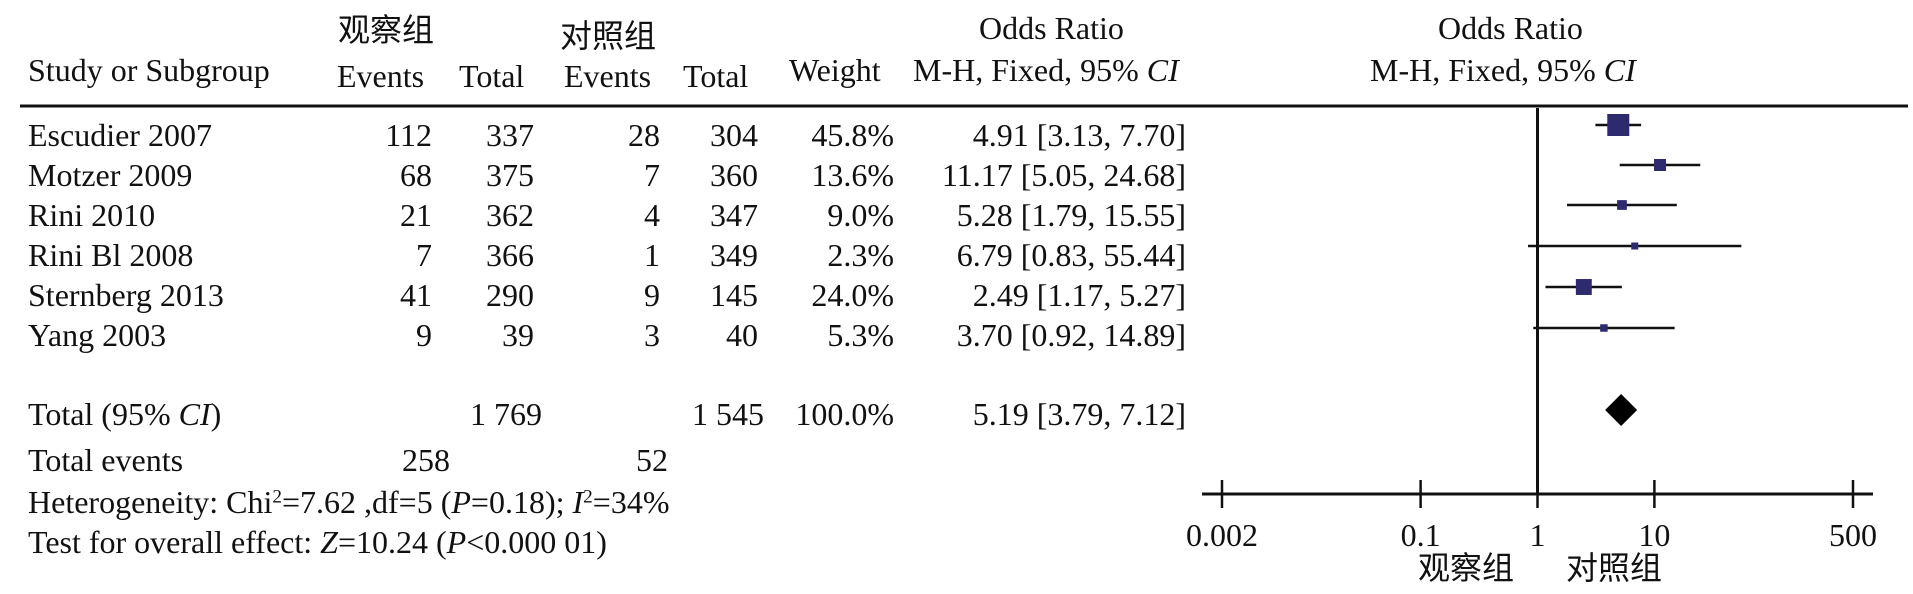 Image resolution: width=1913 pixels, height=594 pixels. What do you see at coordinates (1051, 28) in the screenshot?
I see `header-odds-ratio-text: Odds Ratio` at bounding box center [1051, 28].